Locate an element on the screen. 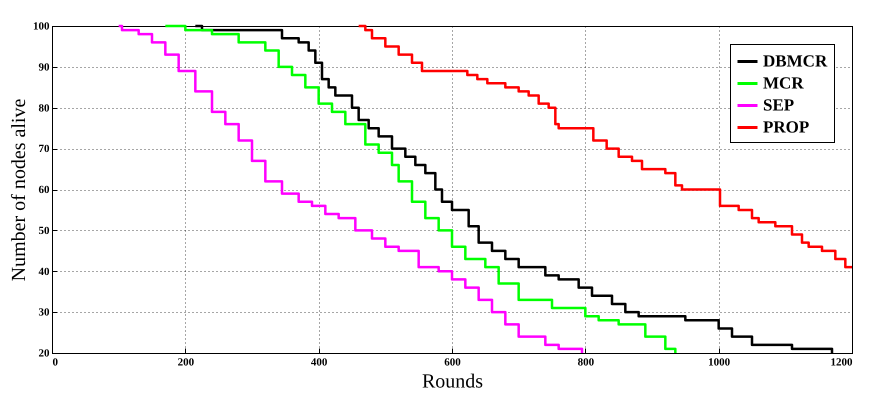 The height and width of the screenshot is (402, 882). y-tick-label: 30 is located at coordinates (44, 312).